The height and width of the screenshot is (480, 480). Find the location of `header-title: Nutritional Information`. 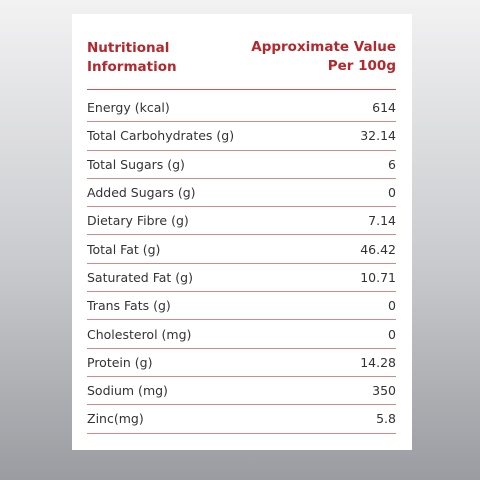

header-title: Nutritional Information is located at coordinates (132, 57).